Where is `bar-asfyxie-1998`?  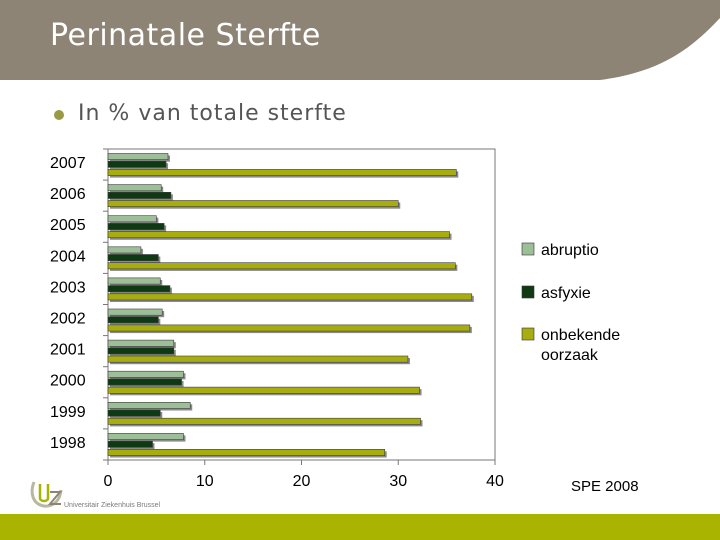 bar-asfyxie-1998 is located at coordinates (130, 444).